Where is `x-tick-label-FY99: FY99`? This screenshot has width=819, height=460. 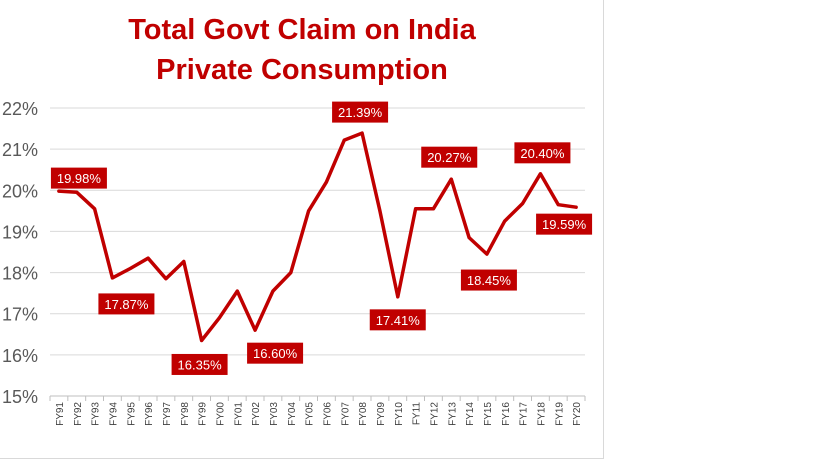
x-tick-label-FY99: FY99 is located at coordinates (203, 414).